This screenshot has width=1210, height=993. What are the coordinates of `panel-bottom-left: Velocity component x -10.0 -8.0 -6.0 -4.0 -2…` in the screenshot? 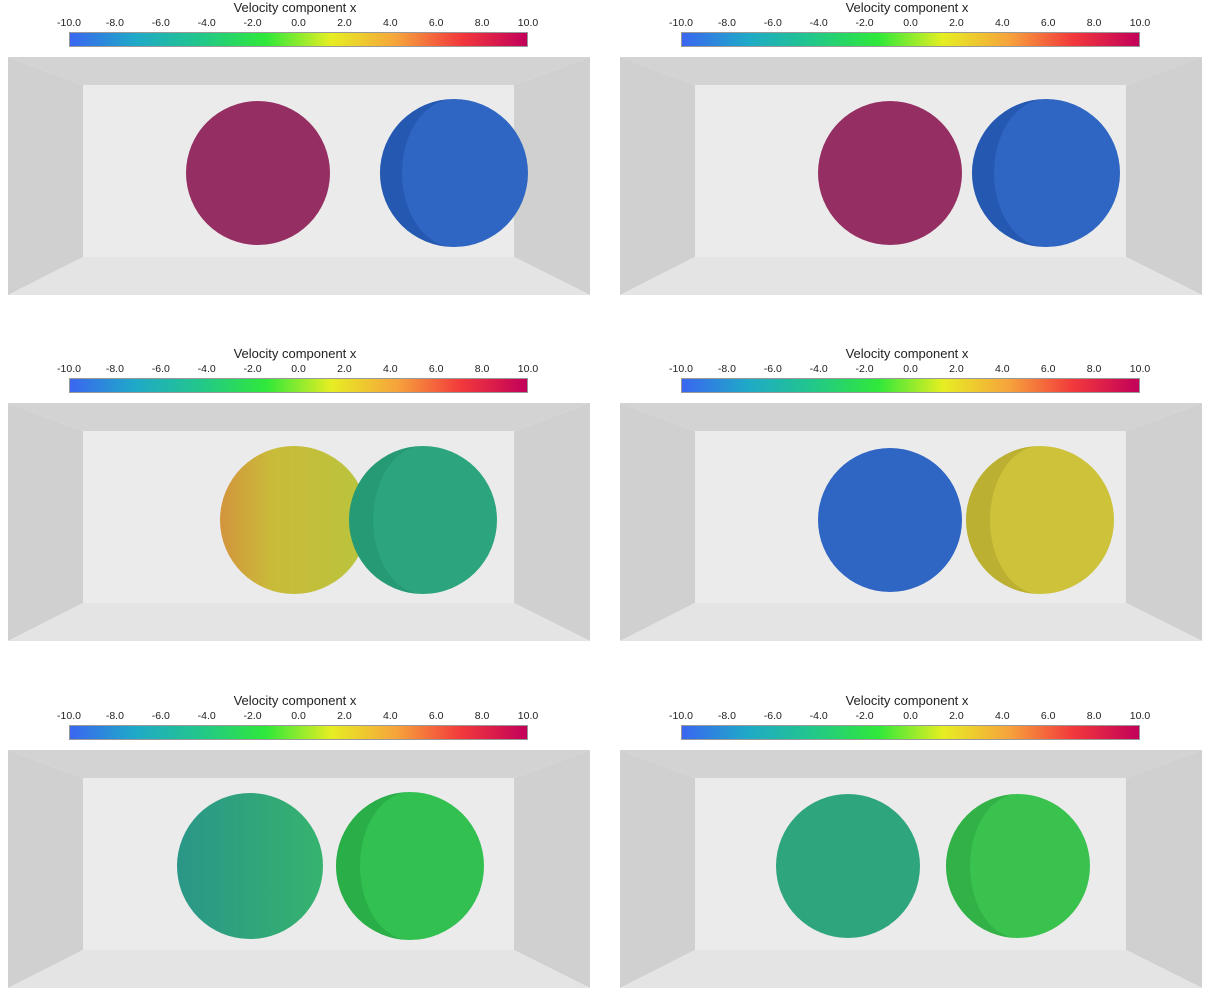 It's located at (295, 843).